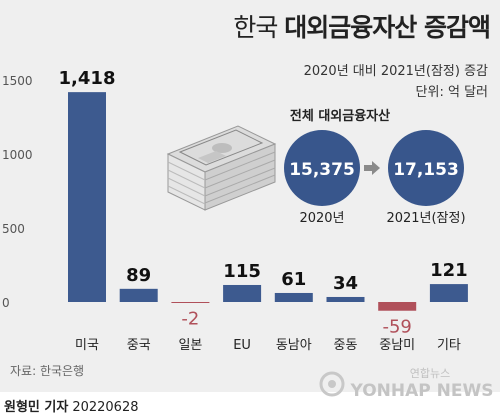 The image size is (500, 416). What do you see at coordinates (36, 407) in the screenshot?
I see `reporter-name: 원형민 기자` at bounding box center [36, 407].